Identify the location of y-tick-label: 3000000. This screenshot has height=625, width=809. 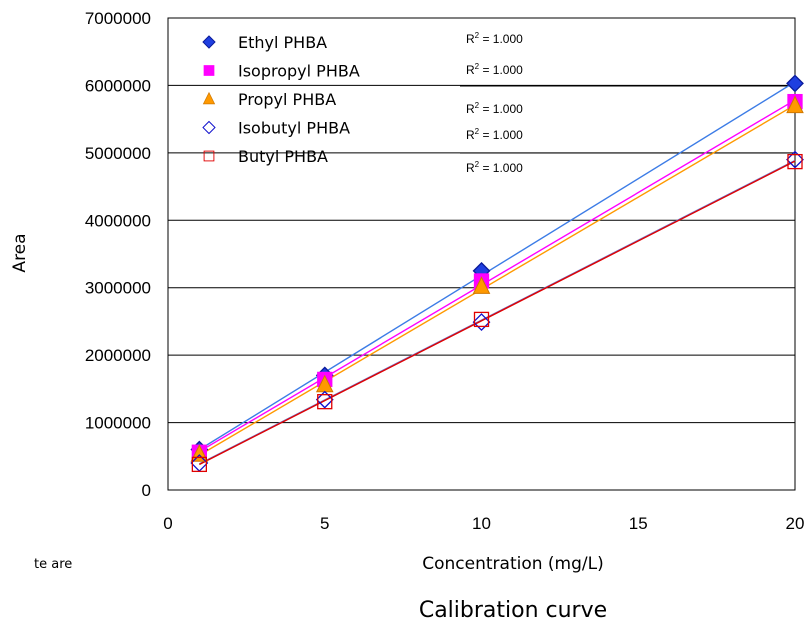
(118, 288).